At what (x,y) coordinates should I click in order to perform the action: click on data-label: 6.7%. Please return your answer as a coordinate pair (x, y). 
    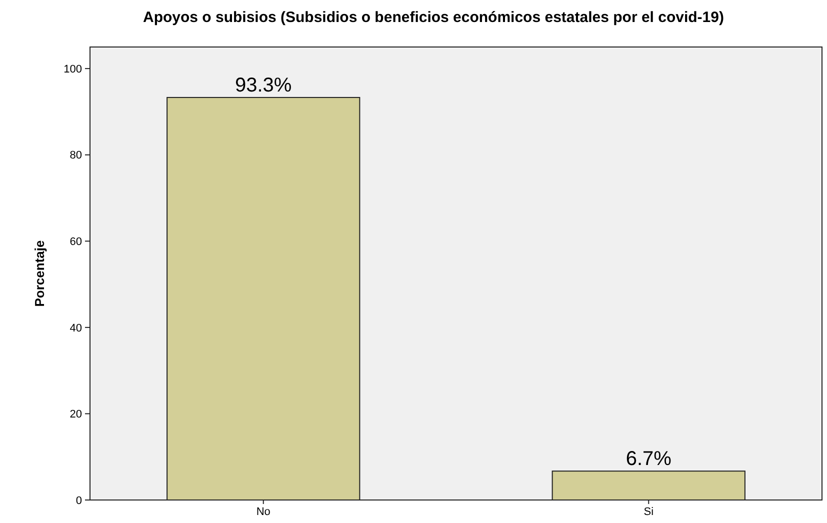
    Looking at the image, I should click on (649, 459).